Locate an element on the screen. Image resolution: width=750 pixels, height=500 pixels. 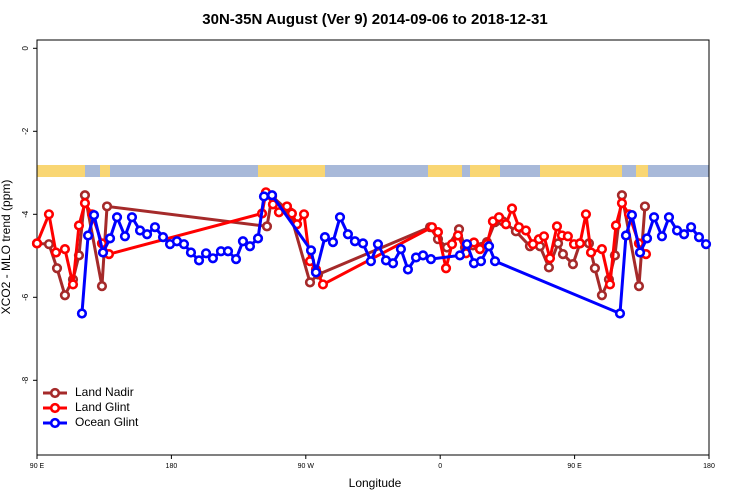
x-tick-label: 90 E is located at coordinates (37, 466).